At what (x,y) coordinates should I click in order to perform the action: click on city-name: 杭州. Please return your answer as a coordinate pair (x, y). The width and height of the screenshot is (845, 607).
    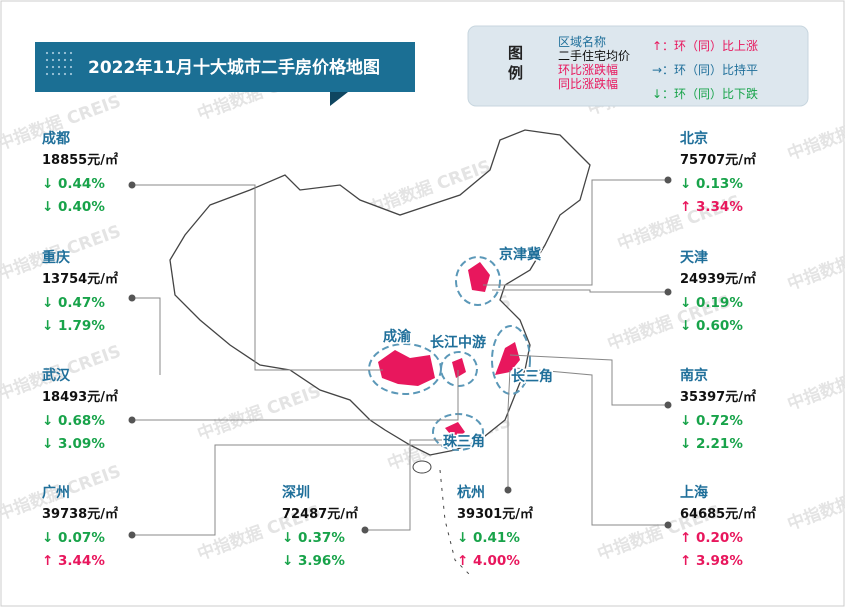
    Looking at the image, I should click on (471, 492).